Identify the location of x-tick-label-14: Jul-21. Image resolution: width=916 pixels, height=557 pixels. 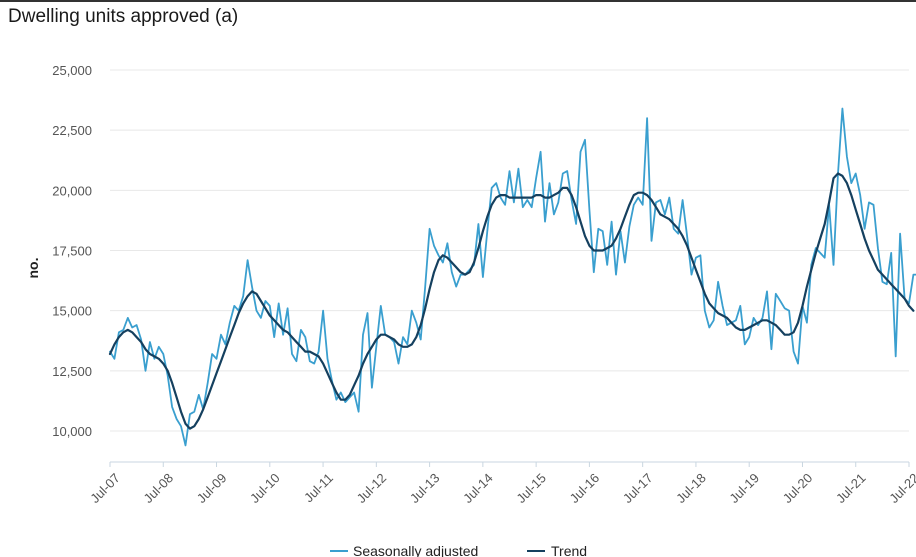
(851, 488).